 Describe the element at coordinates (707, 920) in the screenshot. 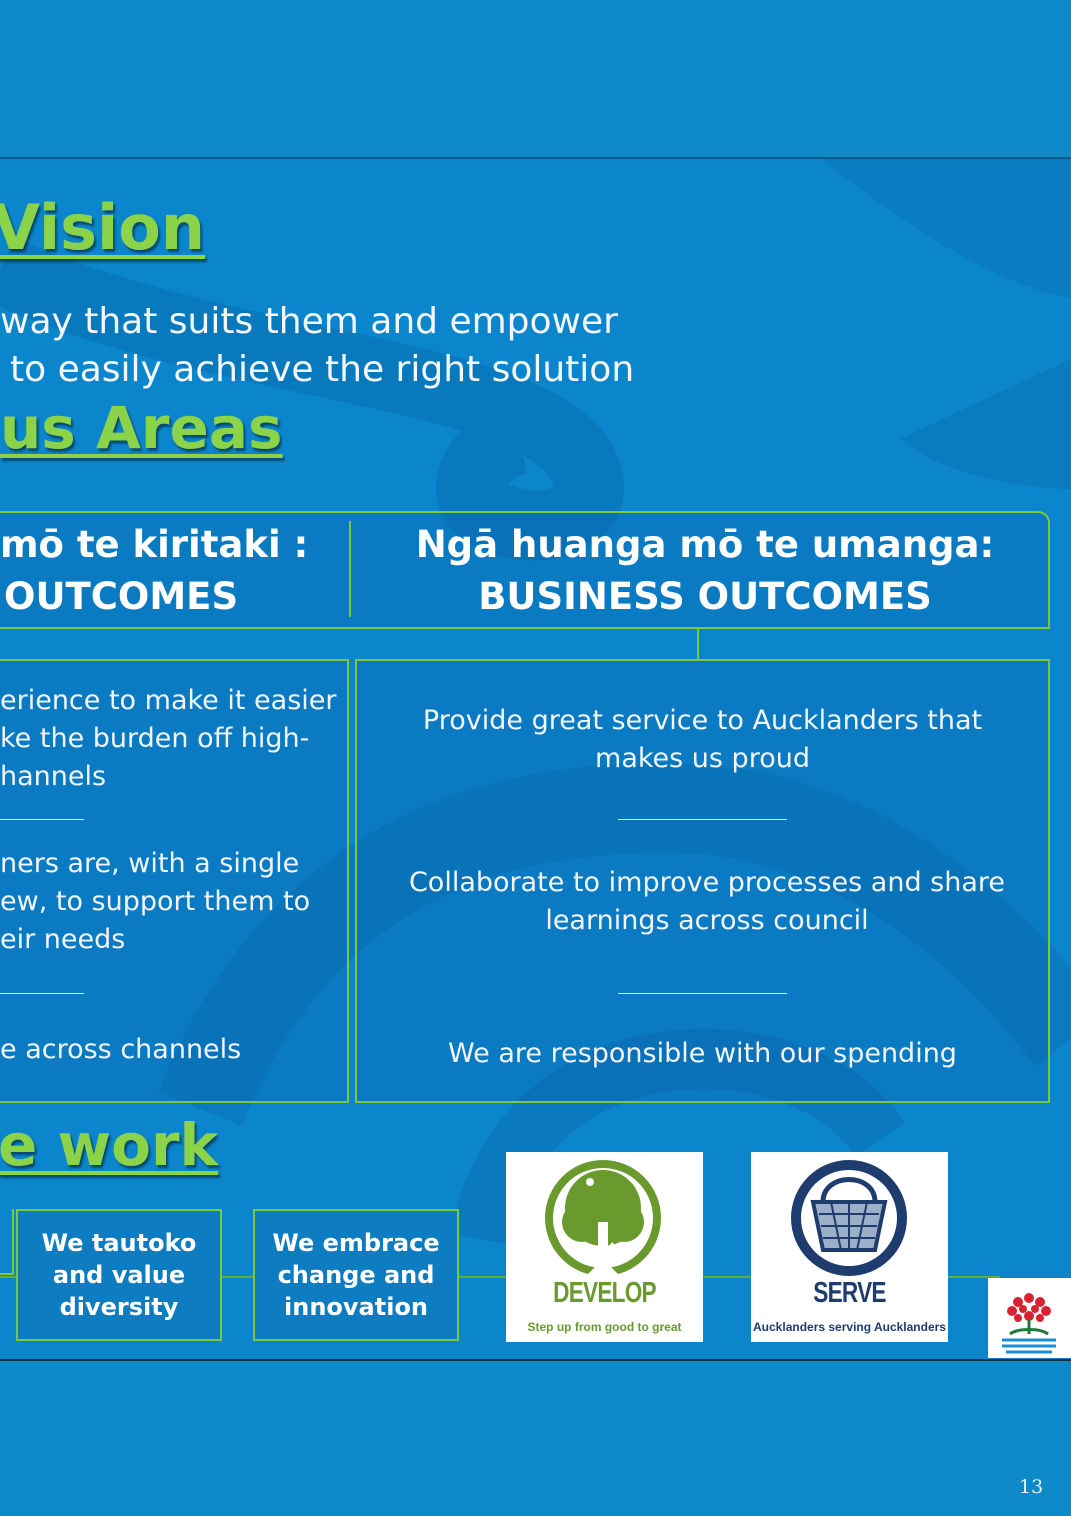

I see `business-outcome-2-line-2: learnings across council` at that location.